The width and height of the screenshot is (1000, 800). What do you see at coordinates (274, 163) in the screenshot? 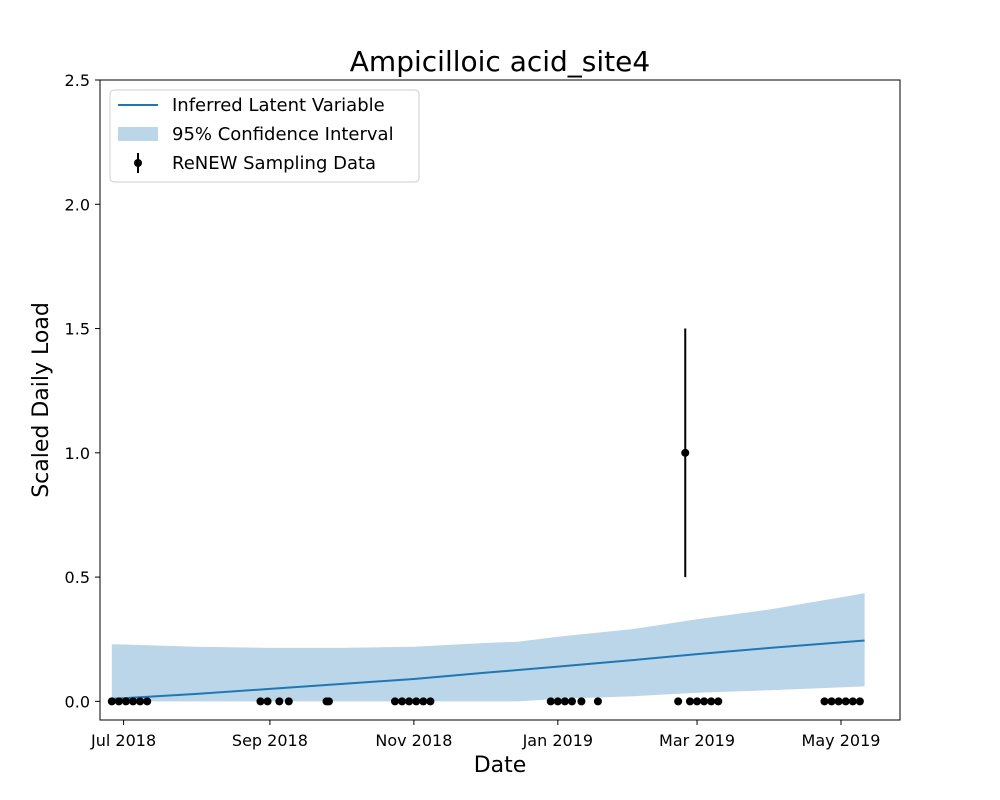
I see `legend-label-data: ReNEW Sampling Data` at bounding box center [274, 163].